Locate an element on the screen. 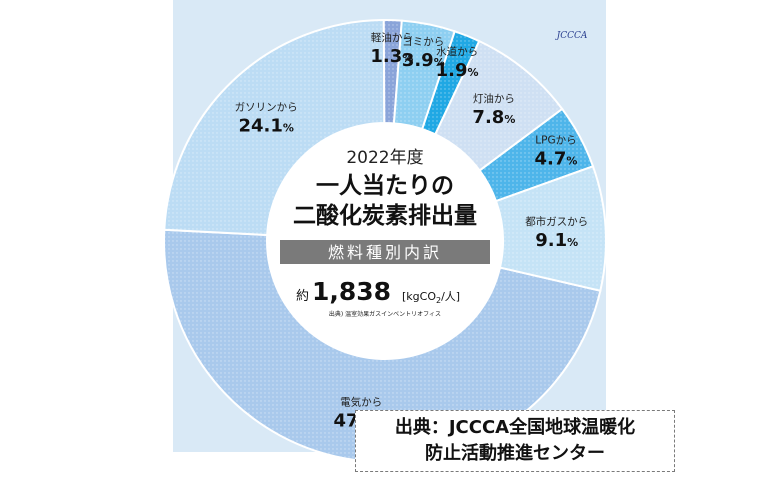 The image size is (780, 482). source-line-2: 防止活動推進センター is located at coordinates (515, 453).